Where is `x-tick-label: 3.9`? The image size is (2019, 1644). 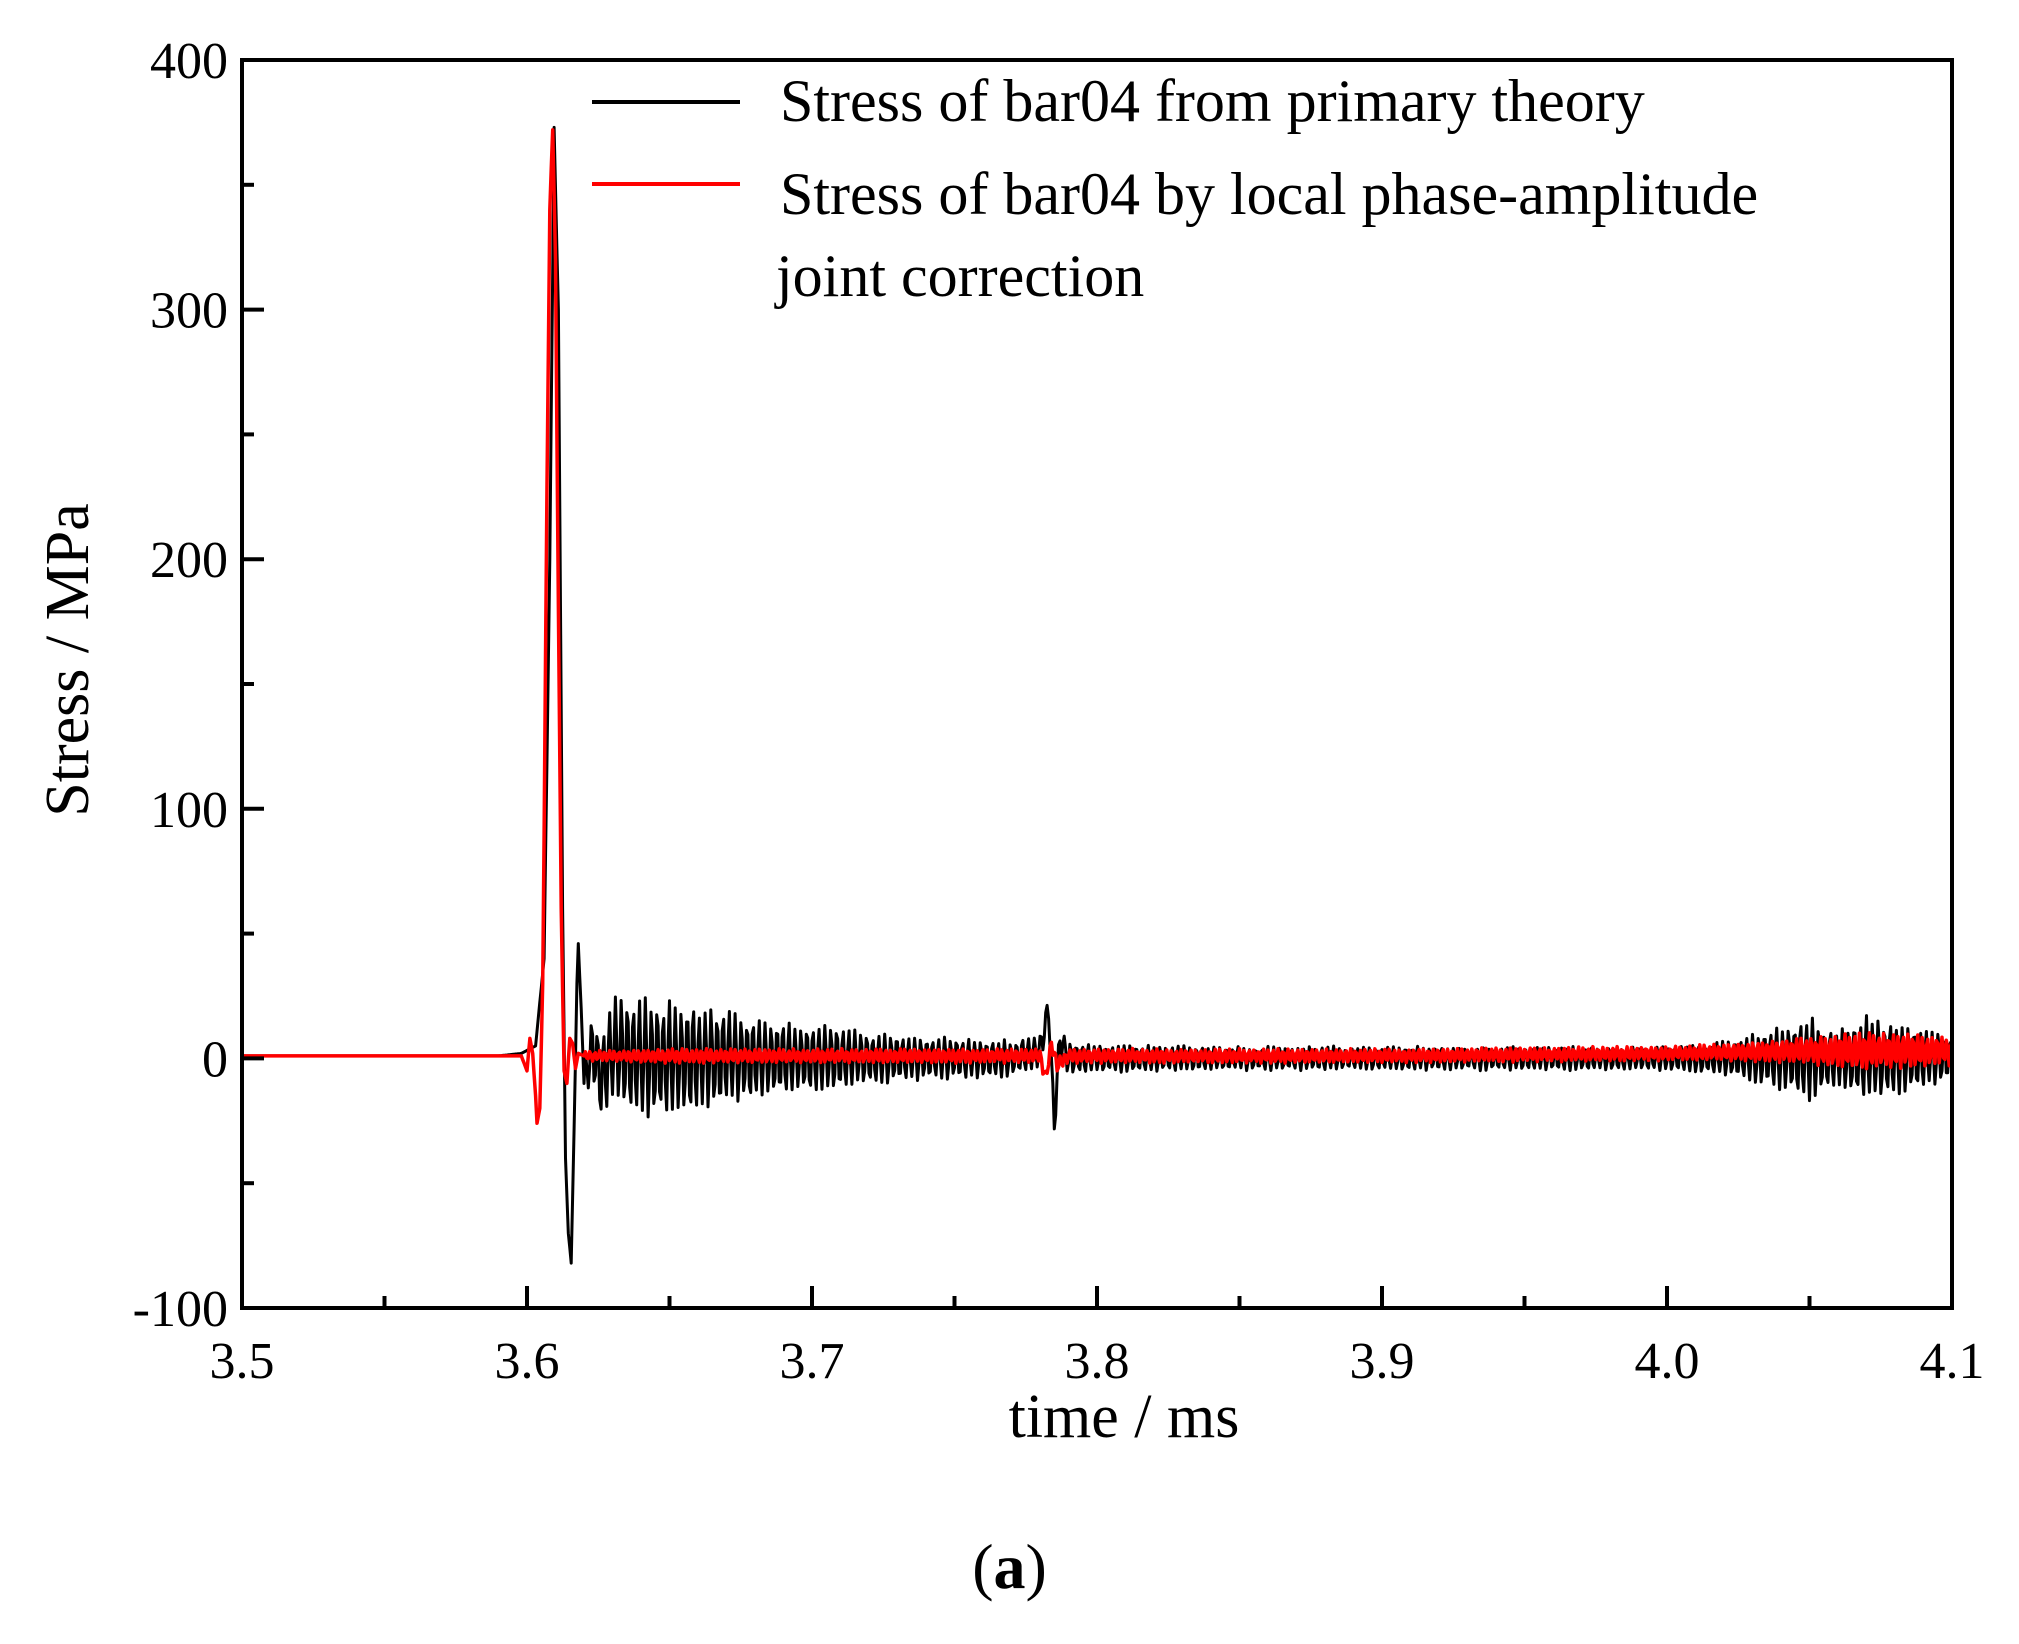 x-tick-label: 3.9 is located at coordinates (1382, 1361).